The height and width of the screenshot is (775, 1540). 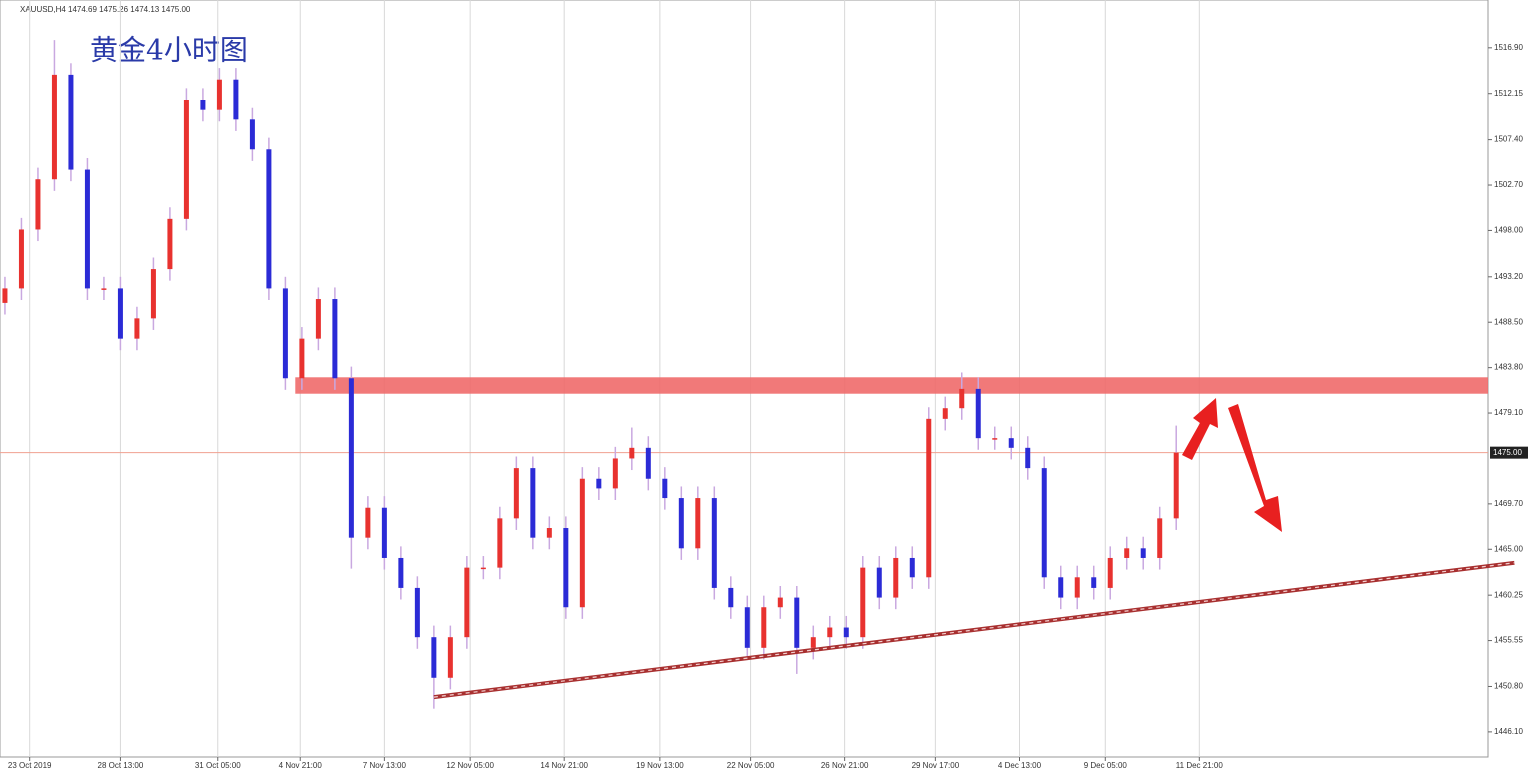 I want to click on y-tick-label: 1446.10, so click(x=1508, y=731).